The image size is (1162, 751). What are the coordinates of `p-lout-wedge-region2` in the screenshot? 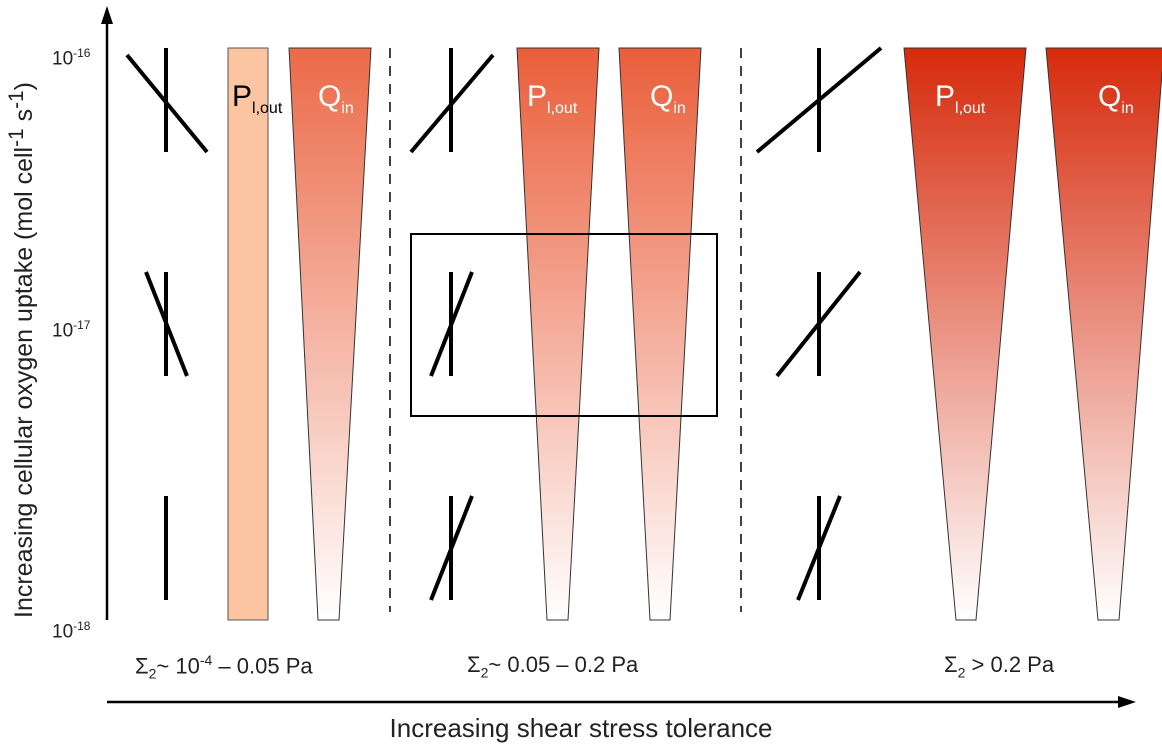 It's located at (558, 334).